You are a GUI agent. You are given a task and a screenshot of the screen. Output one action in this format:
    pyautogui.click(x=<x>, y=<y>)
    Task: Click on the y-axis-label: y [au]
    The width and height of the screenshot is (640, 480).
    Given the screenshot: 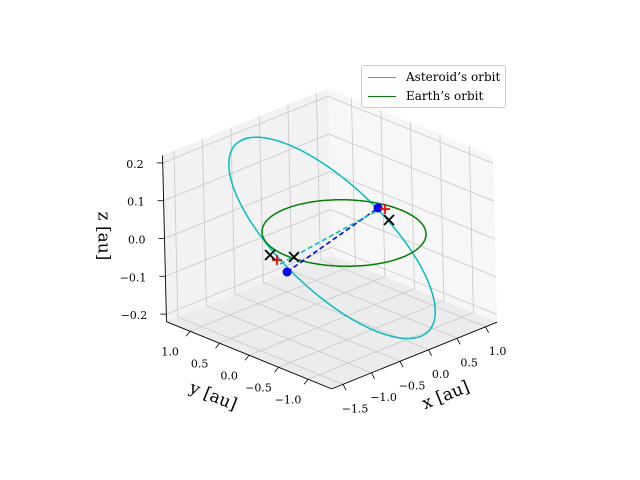 What is the action you would take?
    pyautogui.click(x=213, y=396)
    